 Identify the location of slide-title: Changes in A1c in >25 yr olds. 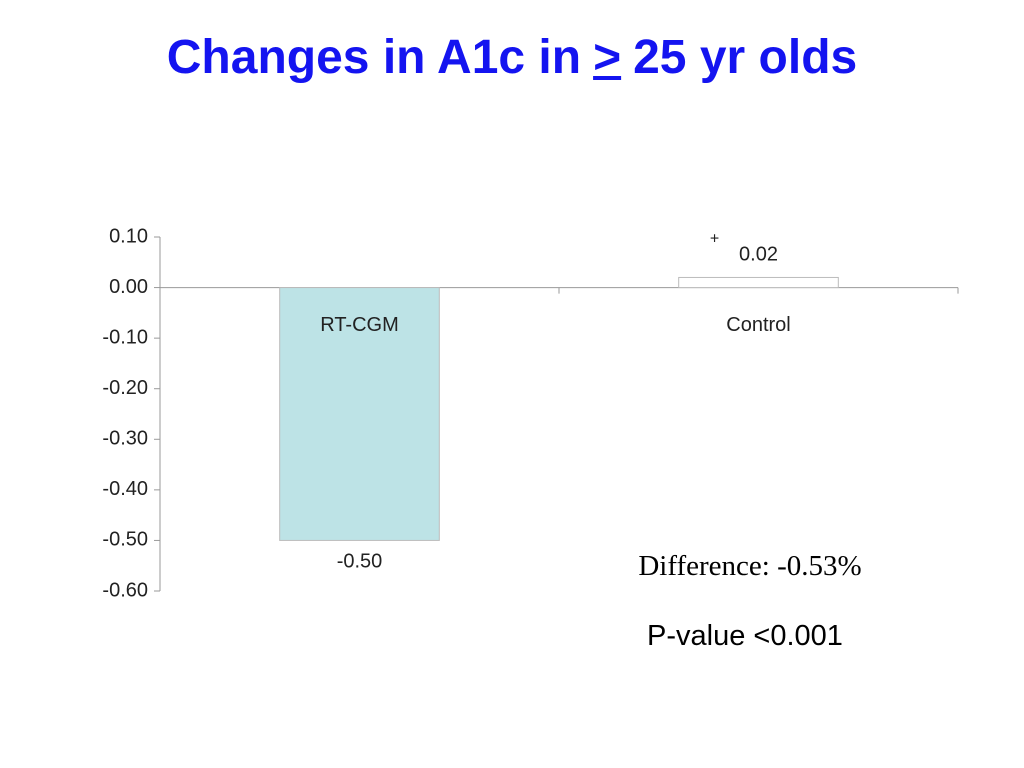
(512, 58).